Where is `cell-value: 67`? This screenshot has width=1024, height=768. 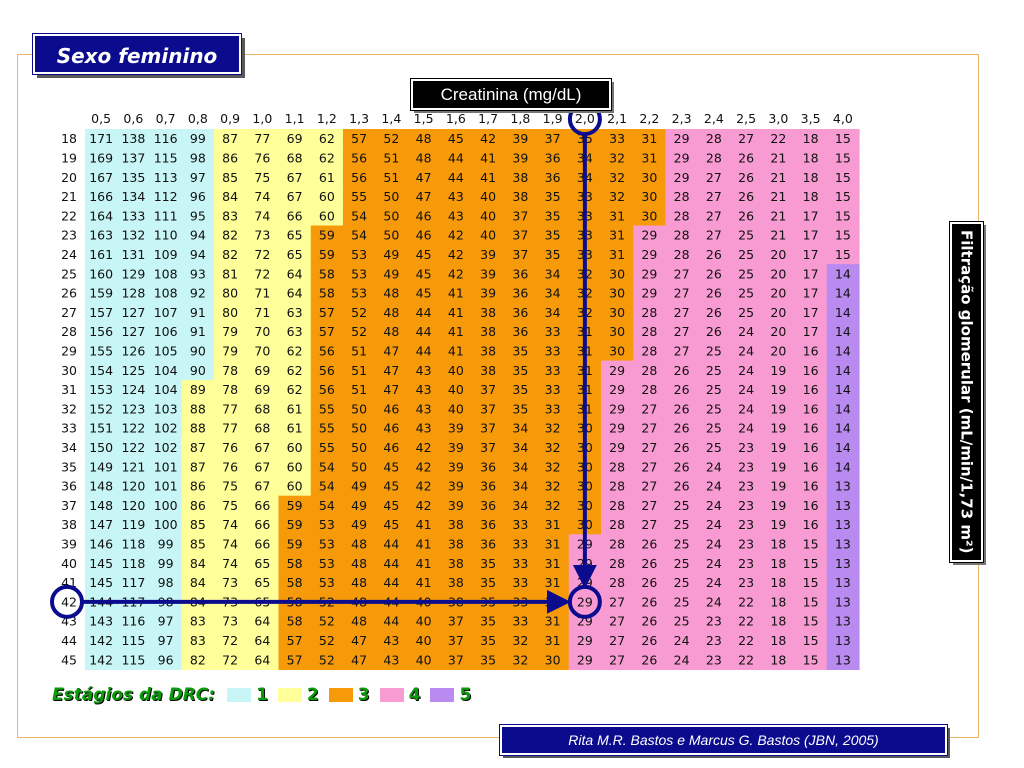 cell-value: 67 is located at coordinates (295, 196).